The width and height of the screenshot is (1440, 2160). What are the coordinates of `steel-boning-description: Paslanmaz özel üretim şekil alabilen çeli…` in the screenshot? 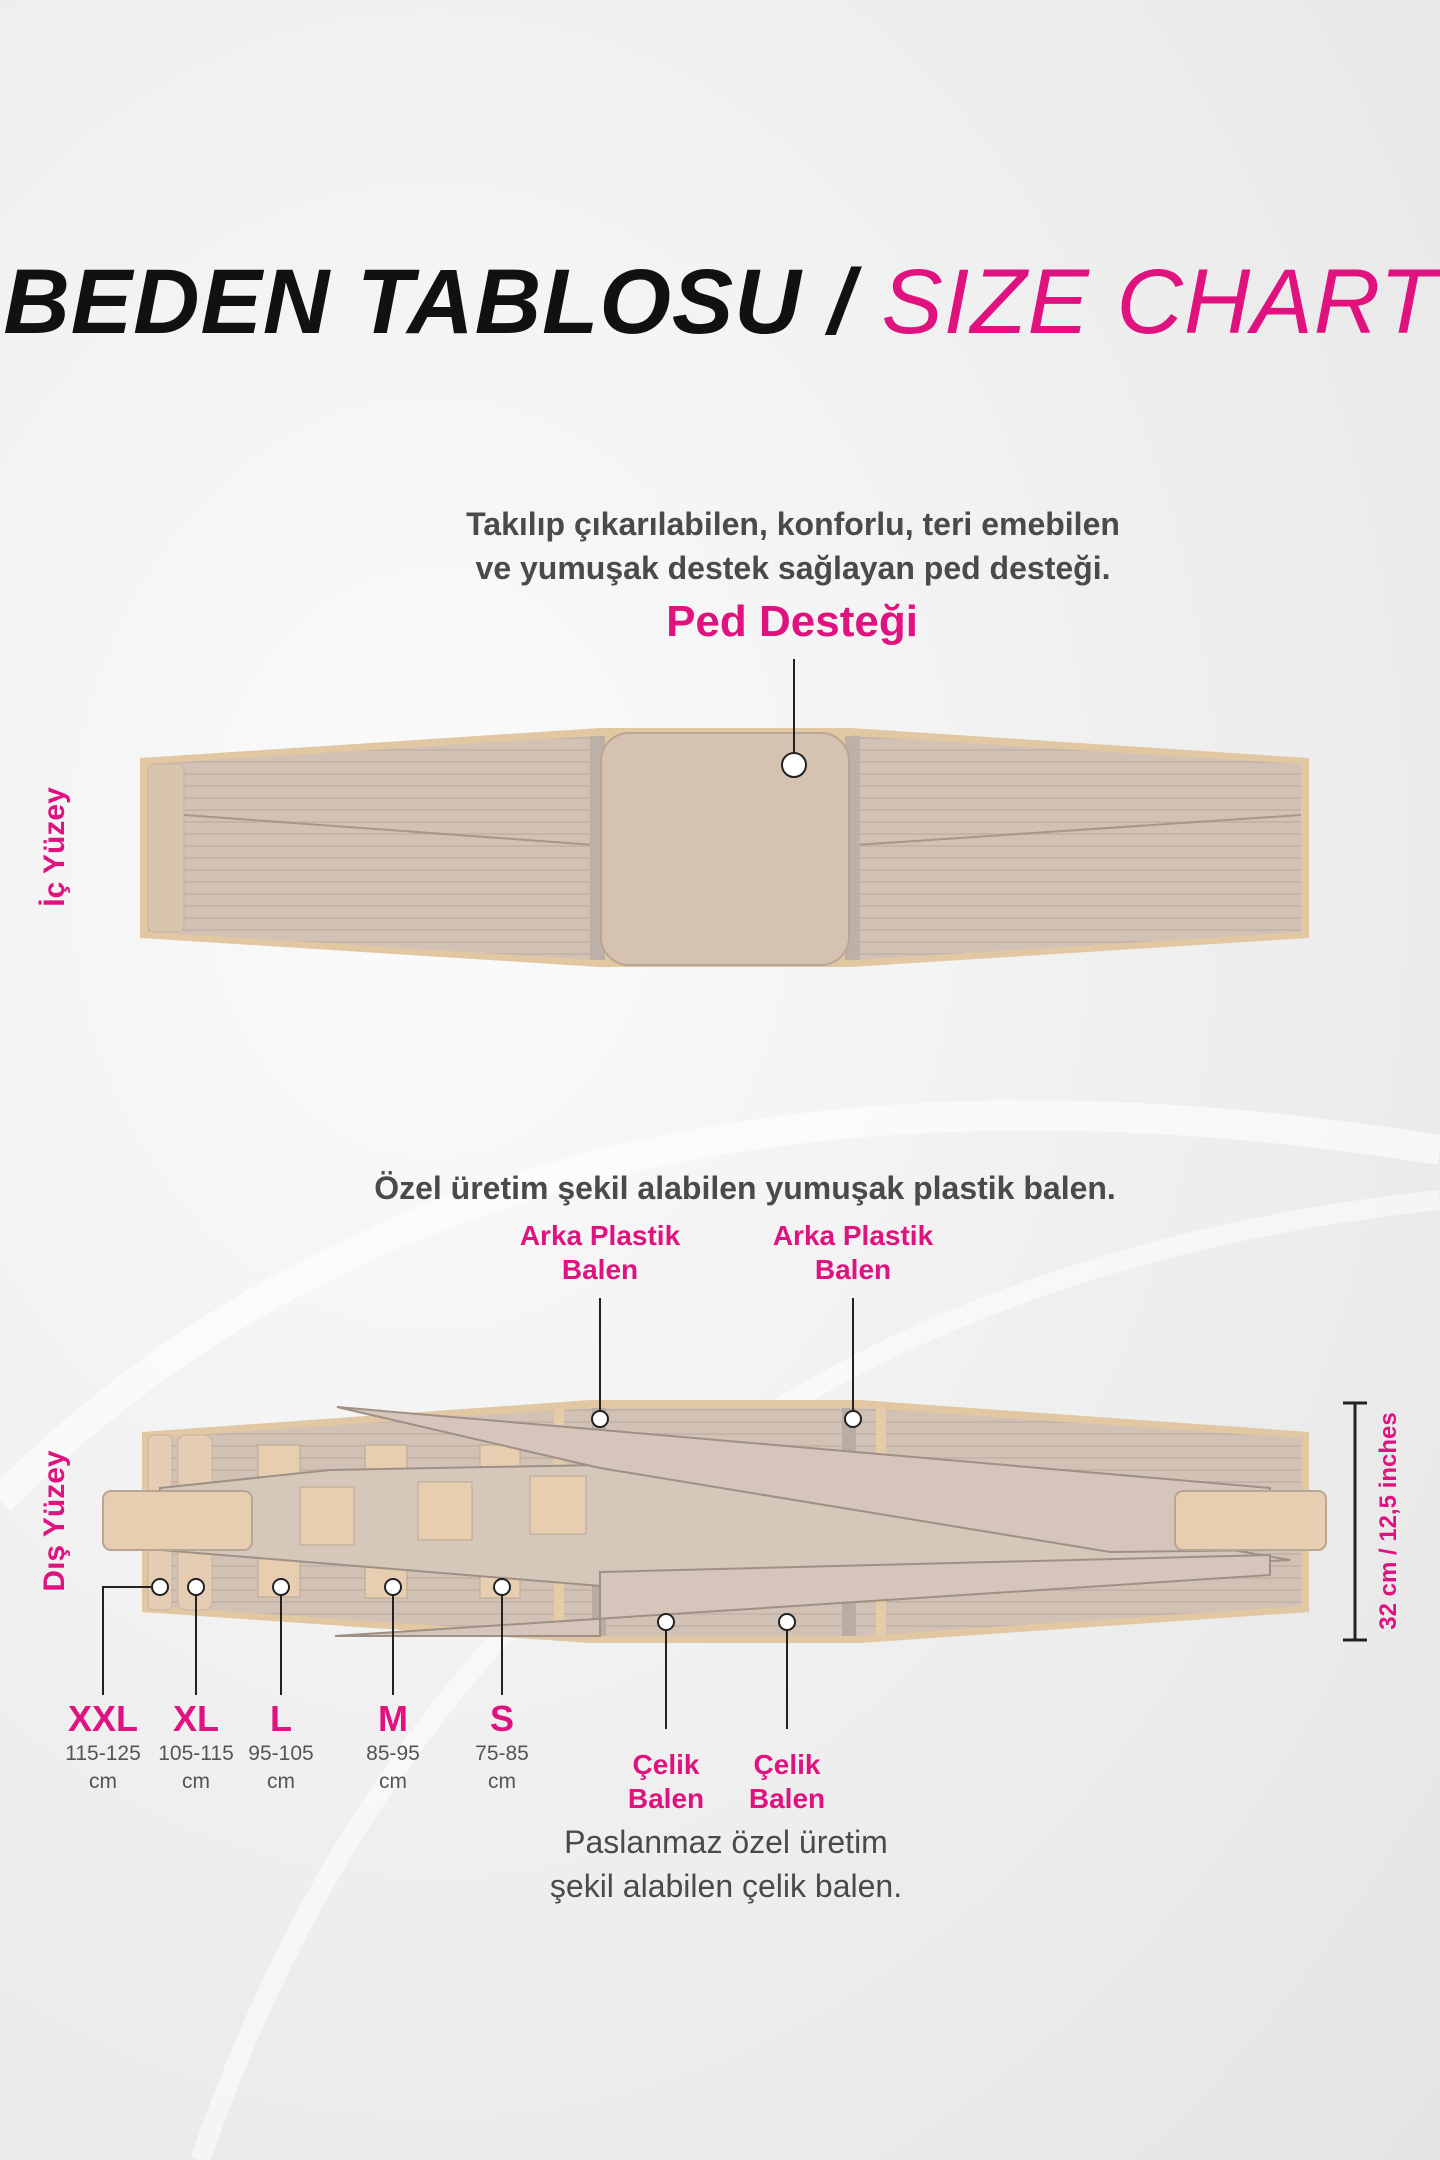 It's located at (726, 1864).